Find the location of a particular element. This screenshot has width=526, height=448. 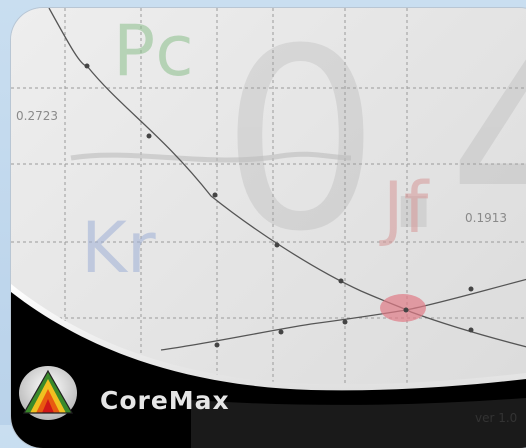

coremax-logo-icon is located at coordinates (48, 393).